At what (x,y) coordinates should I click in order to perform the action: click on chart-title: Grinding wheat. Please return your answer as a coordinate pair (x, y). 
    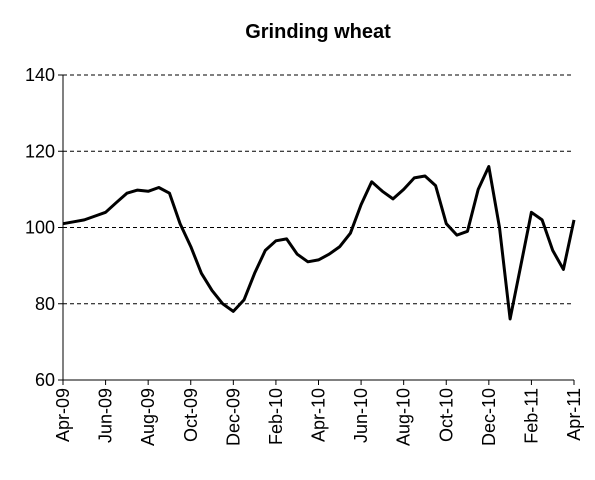
    Looking at the image, I should click on (318, 32).